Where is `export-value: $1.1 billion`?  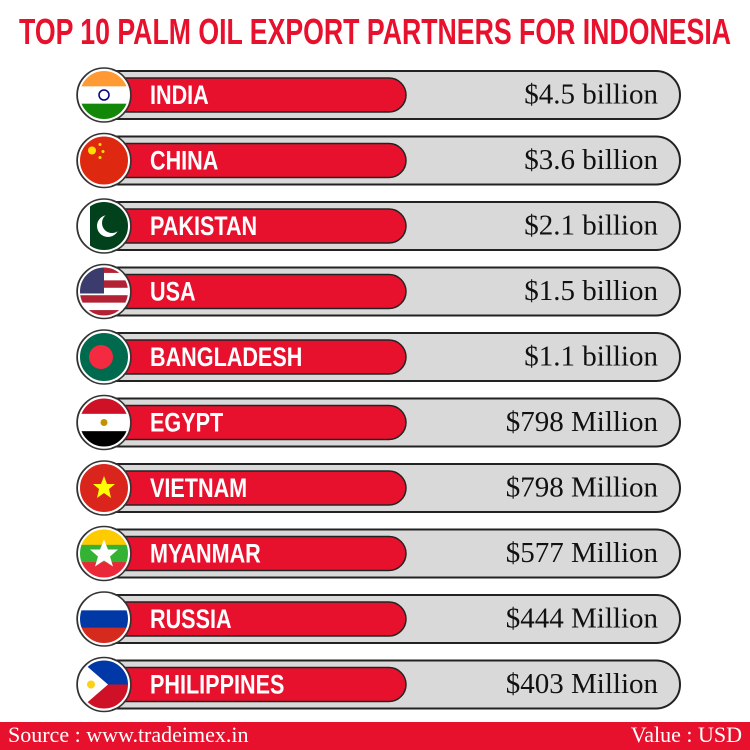 export-value: $1.1 billion is located at coordinates (591, 357).